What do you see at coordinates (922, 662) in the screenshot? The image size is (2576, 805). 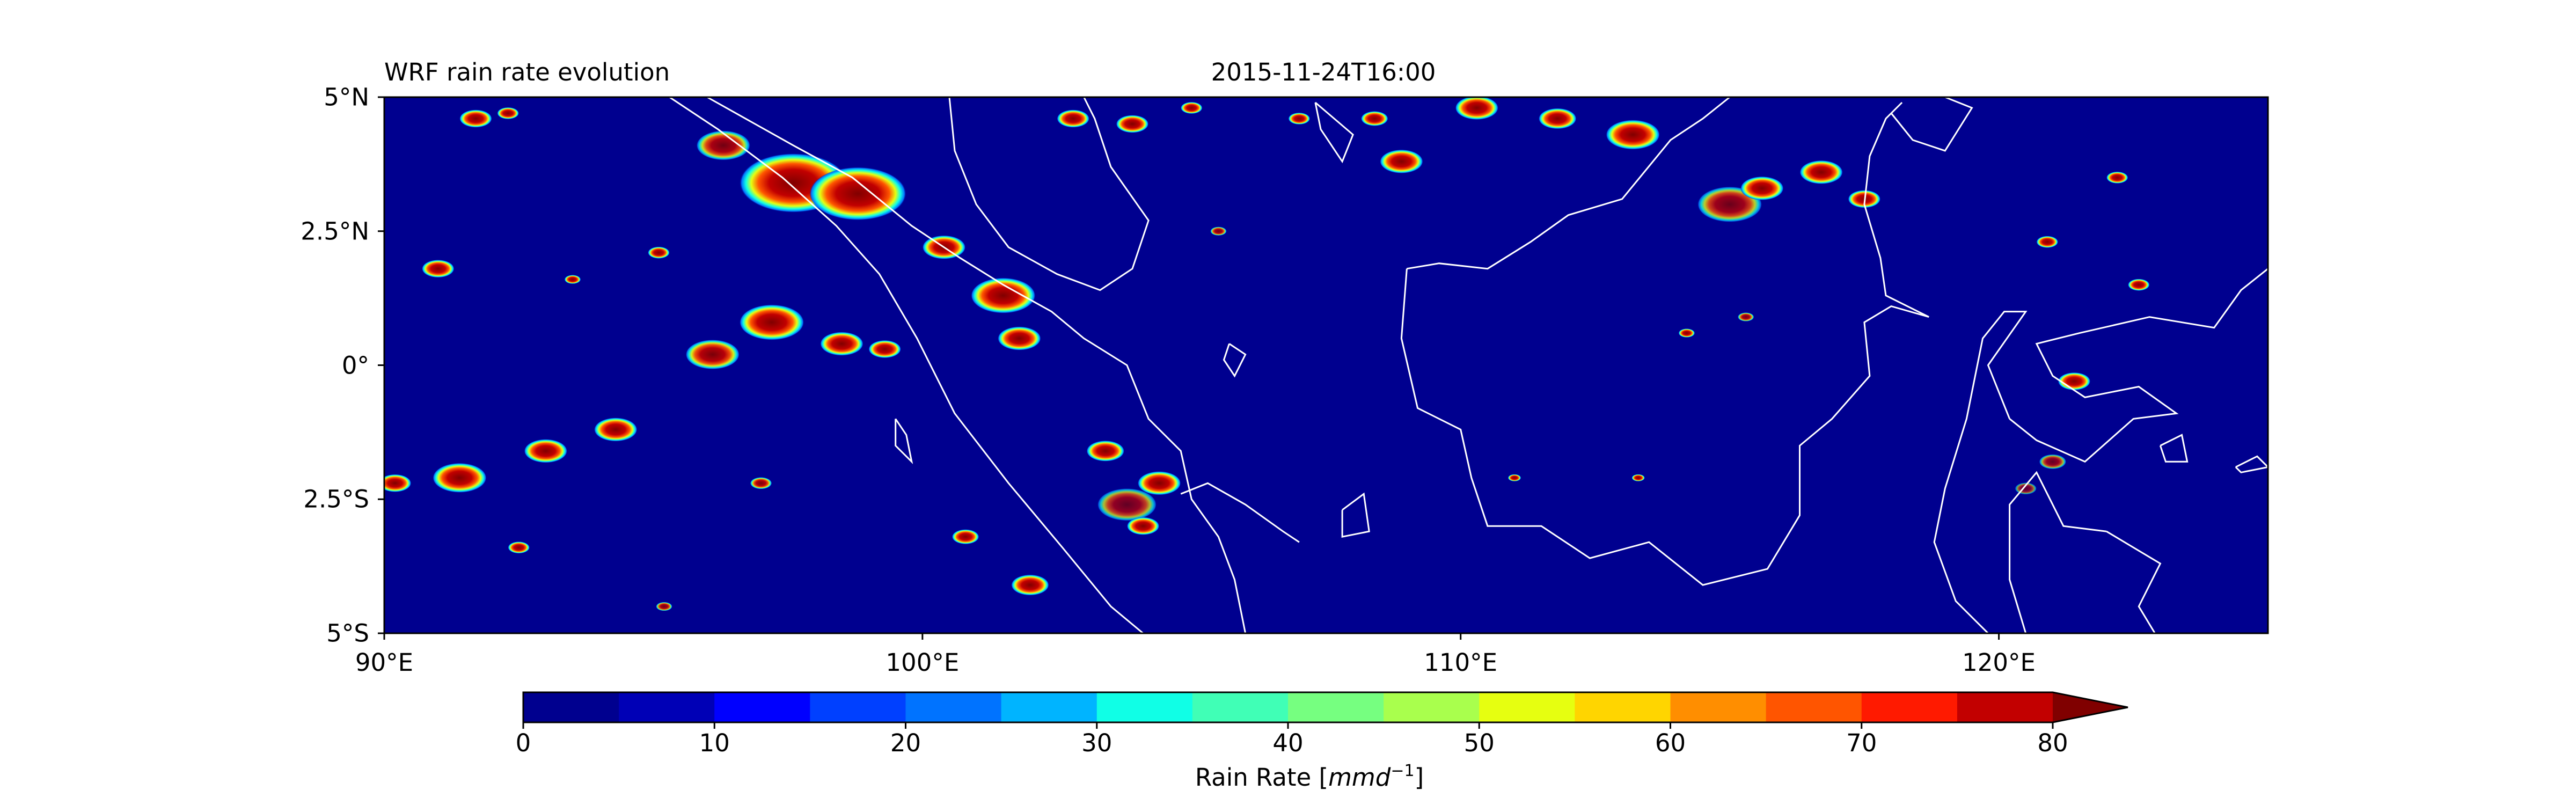 I see `x-tick-label: 100°E` at bounding box center [922, 662].